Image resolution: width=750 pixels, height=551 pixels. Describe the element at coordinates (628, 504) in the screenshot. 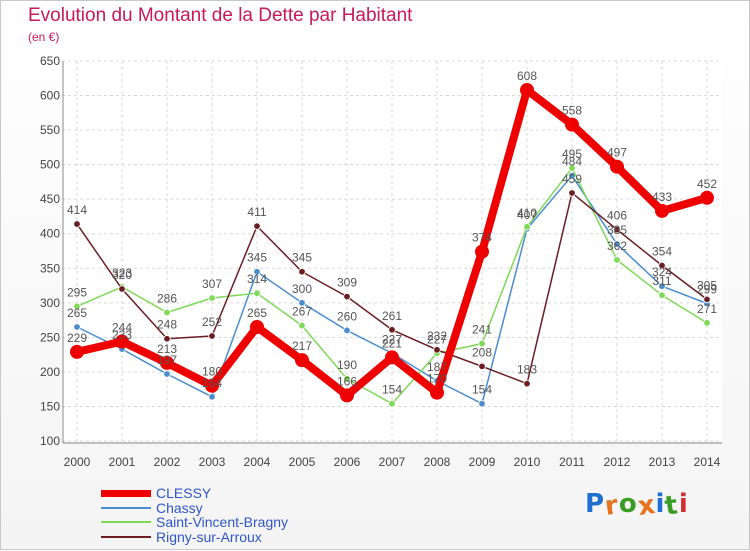

I see `logo-letter: o` at that location.